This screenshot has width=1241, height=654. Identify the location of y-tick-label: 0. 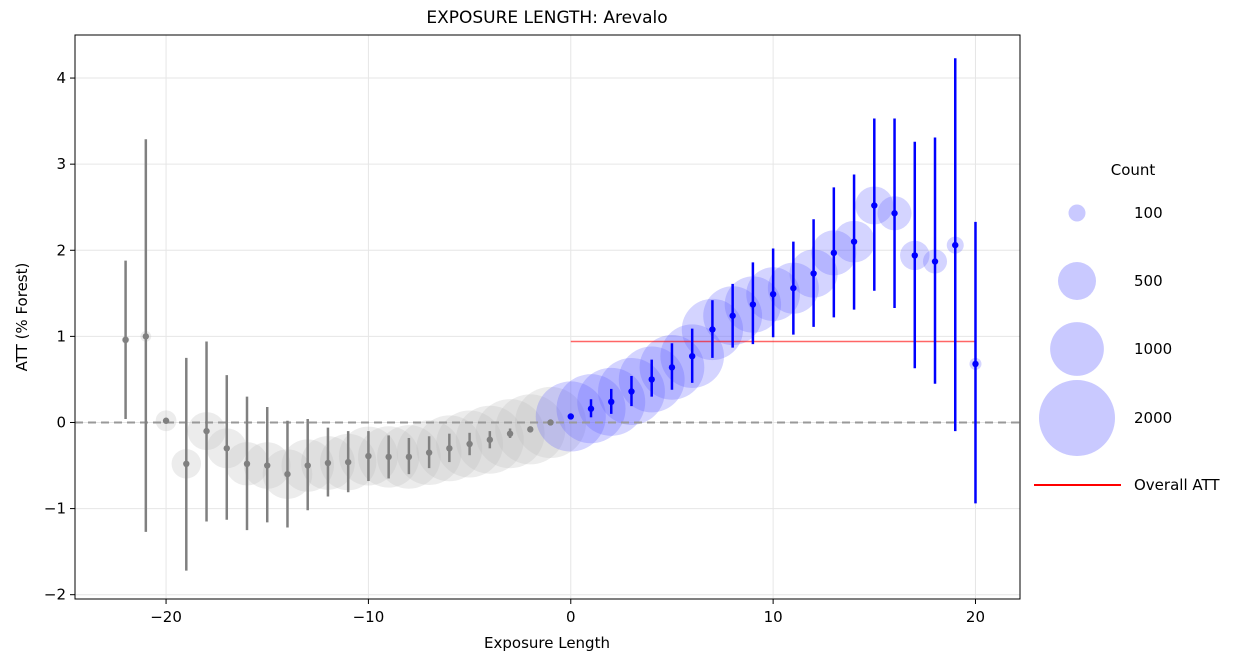
(61, 422).